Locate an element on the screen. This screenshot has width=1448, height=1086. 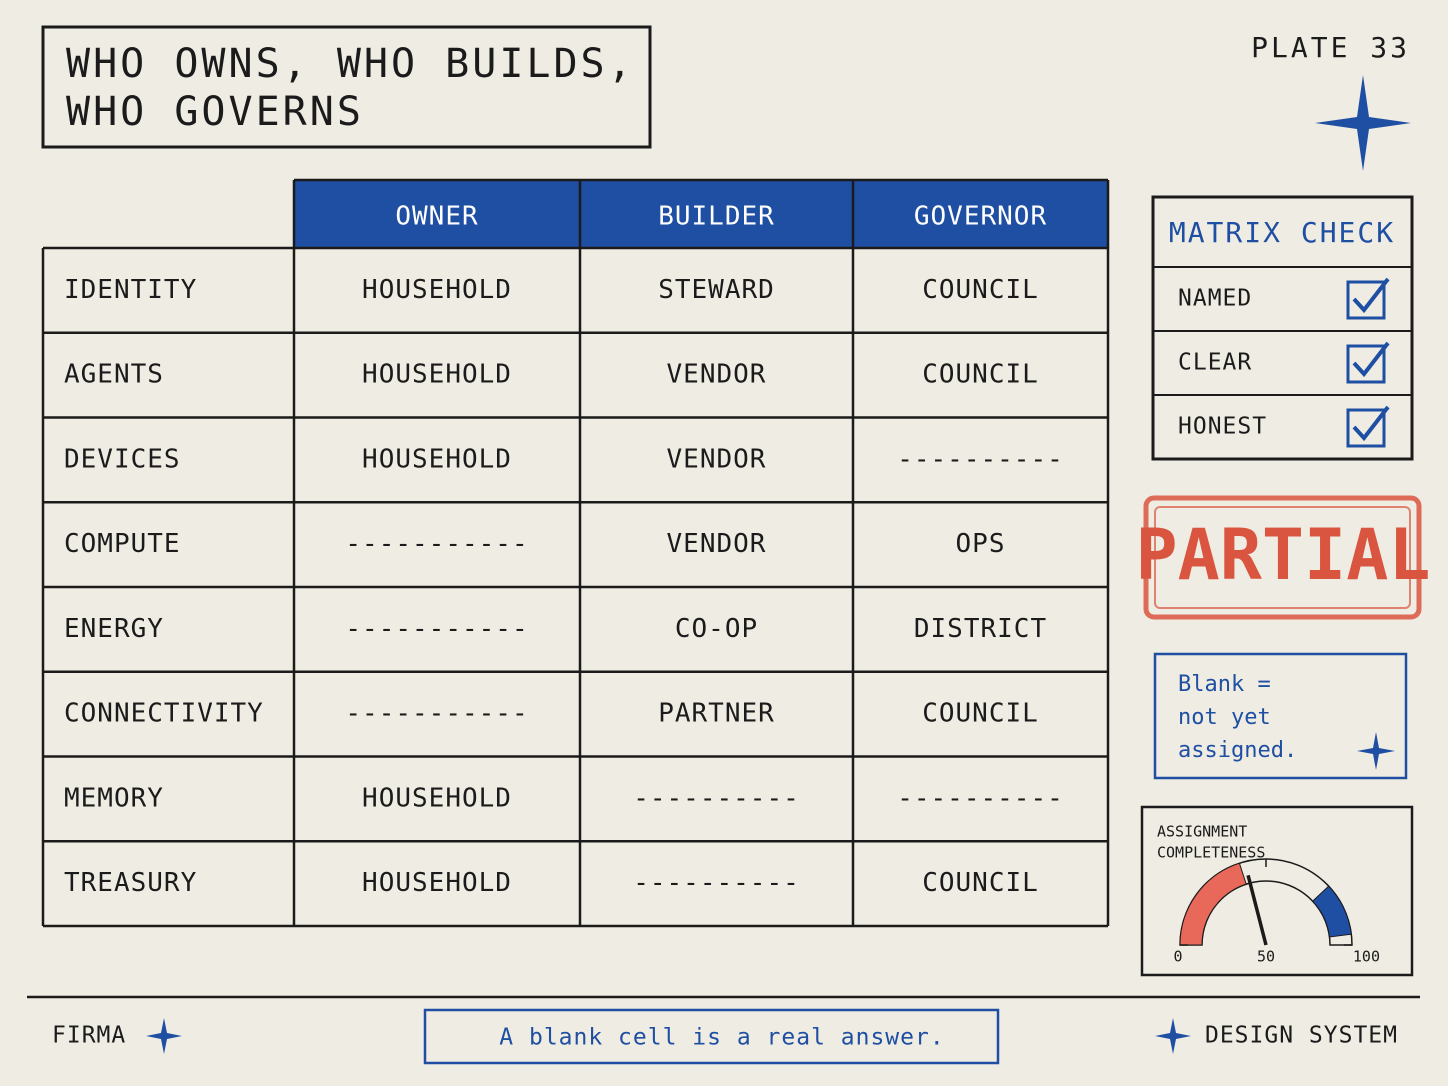
check-list: NAMED CLEAR HONEST is located at coordinates (1282, 362).